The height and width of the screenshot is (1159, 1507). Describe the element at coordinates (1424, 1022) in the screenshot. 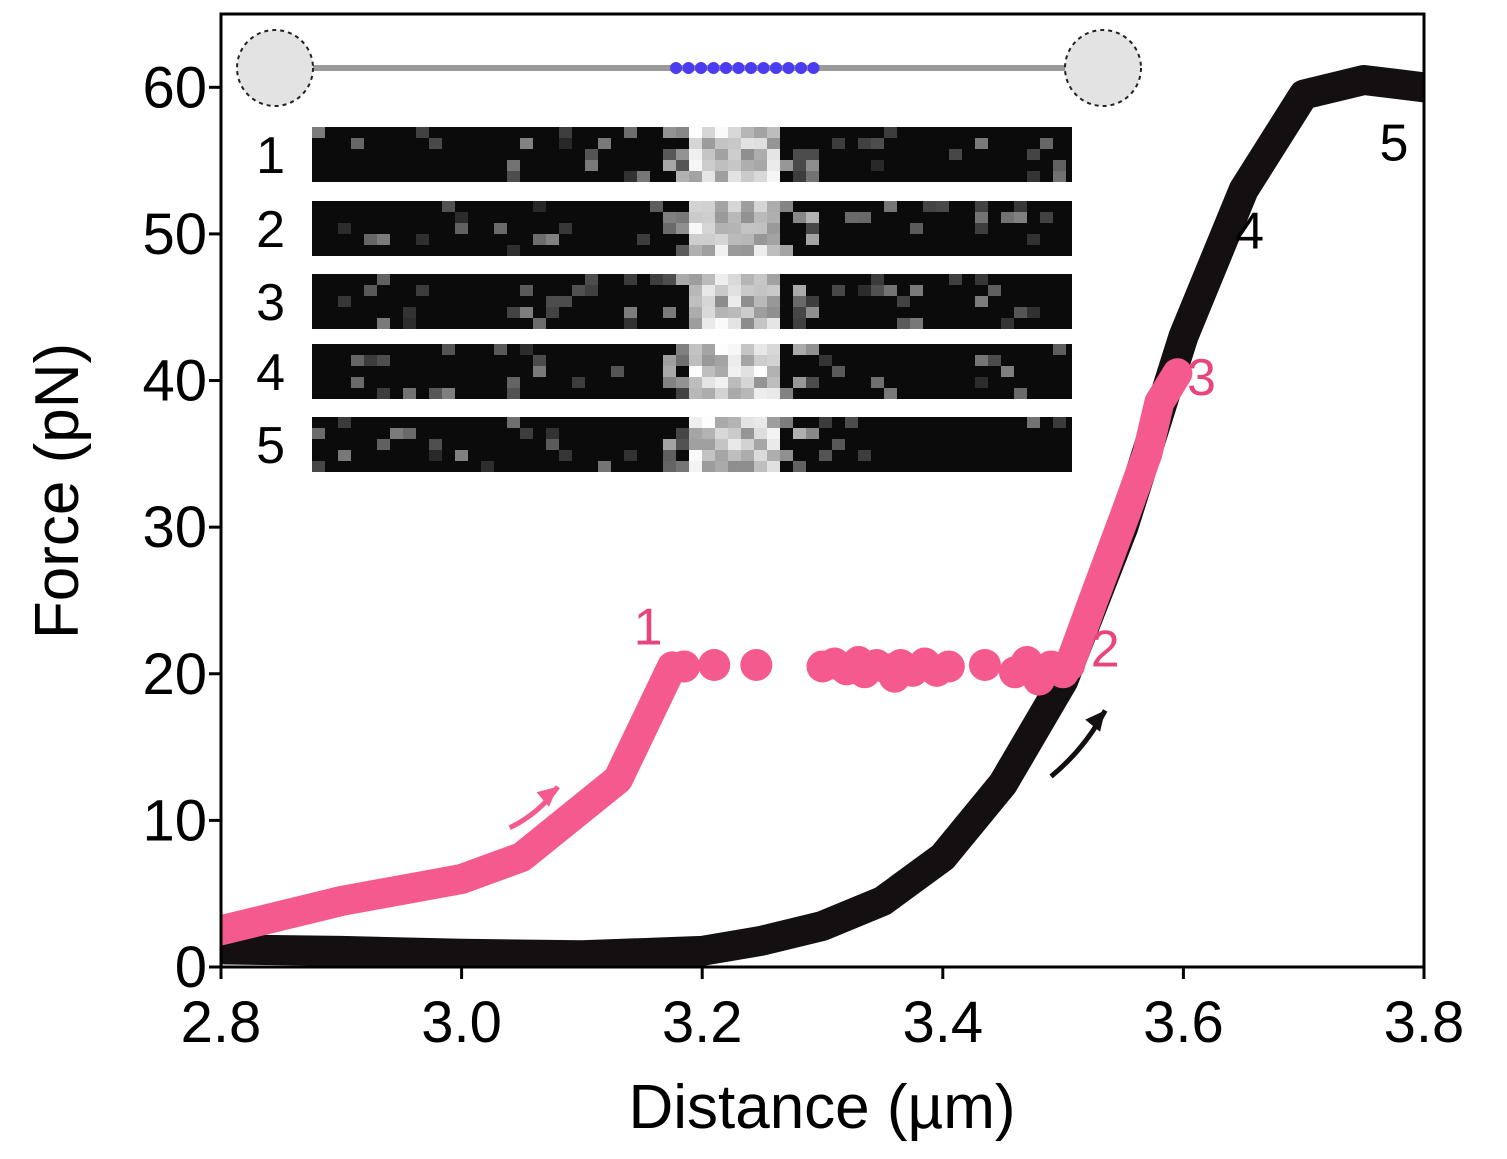

I see `x-tick-label: 3.8` at that location.